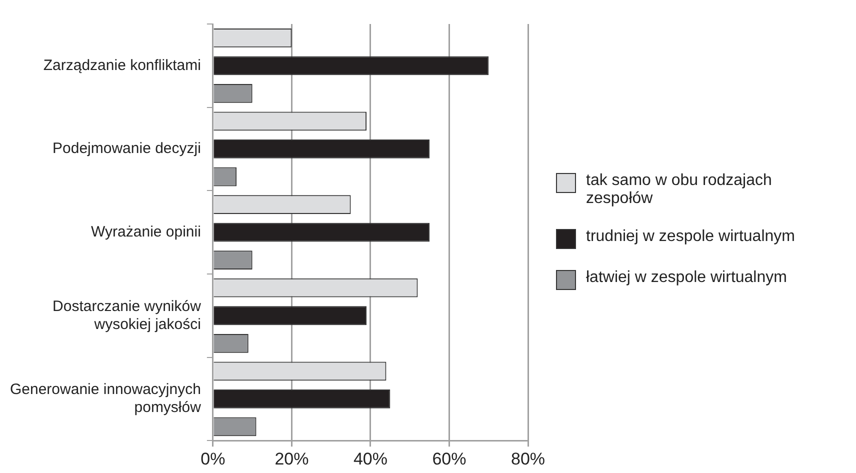 This screenshot has width=856, height=473. What do you see at coordinates (370, 458) in the screenshot?
I see `x-tick-label: 40%` at bounding box center [370, 458].